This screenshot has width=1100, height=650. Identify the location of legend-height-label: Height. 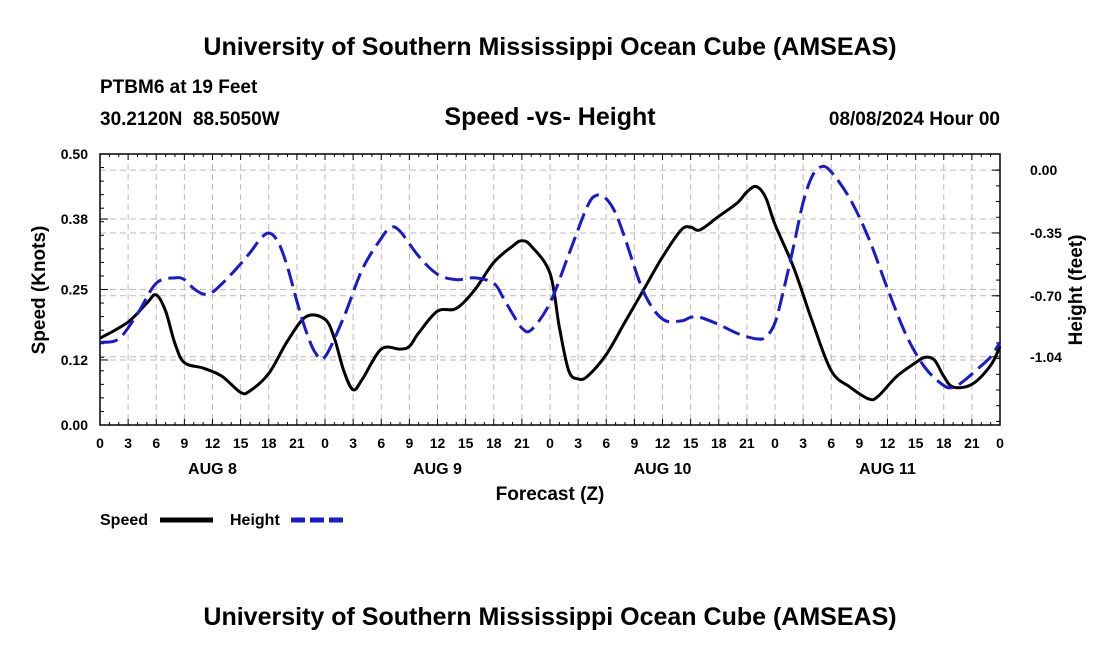
(255, 520).